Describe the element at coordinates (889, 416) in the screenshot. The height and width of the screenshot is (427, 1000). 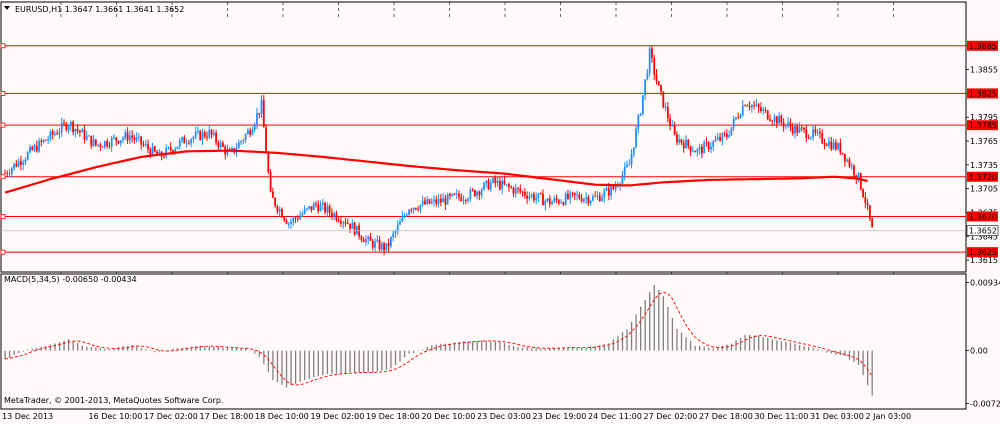
I see `time-label: 2 Jan 03:00` at that location.